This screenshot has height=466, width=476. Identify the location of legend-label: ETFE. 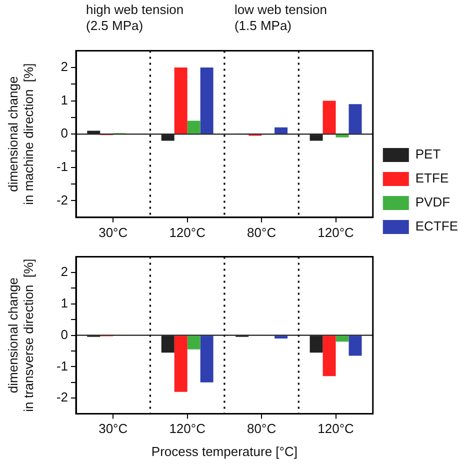
(432, 178).